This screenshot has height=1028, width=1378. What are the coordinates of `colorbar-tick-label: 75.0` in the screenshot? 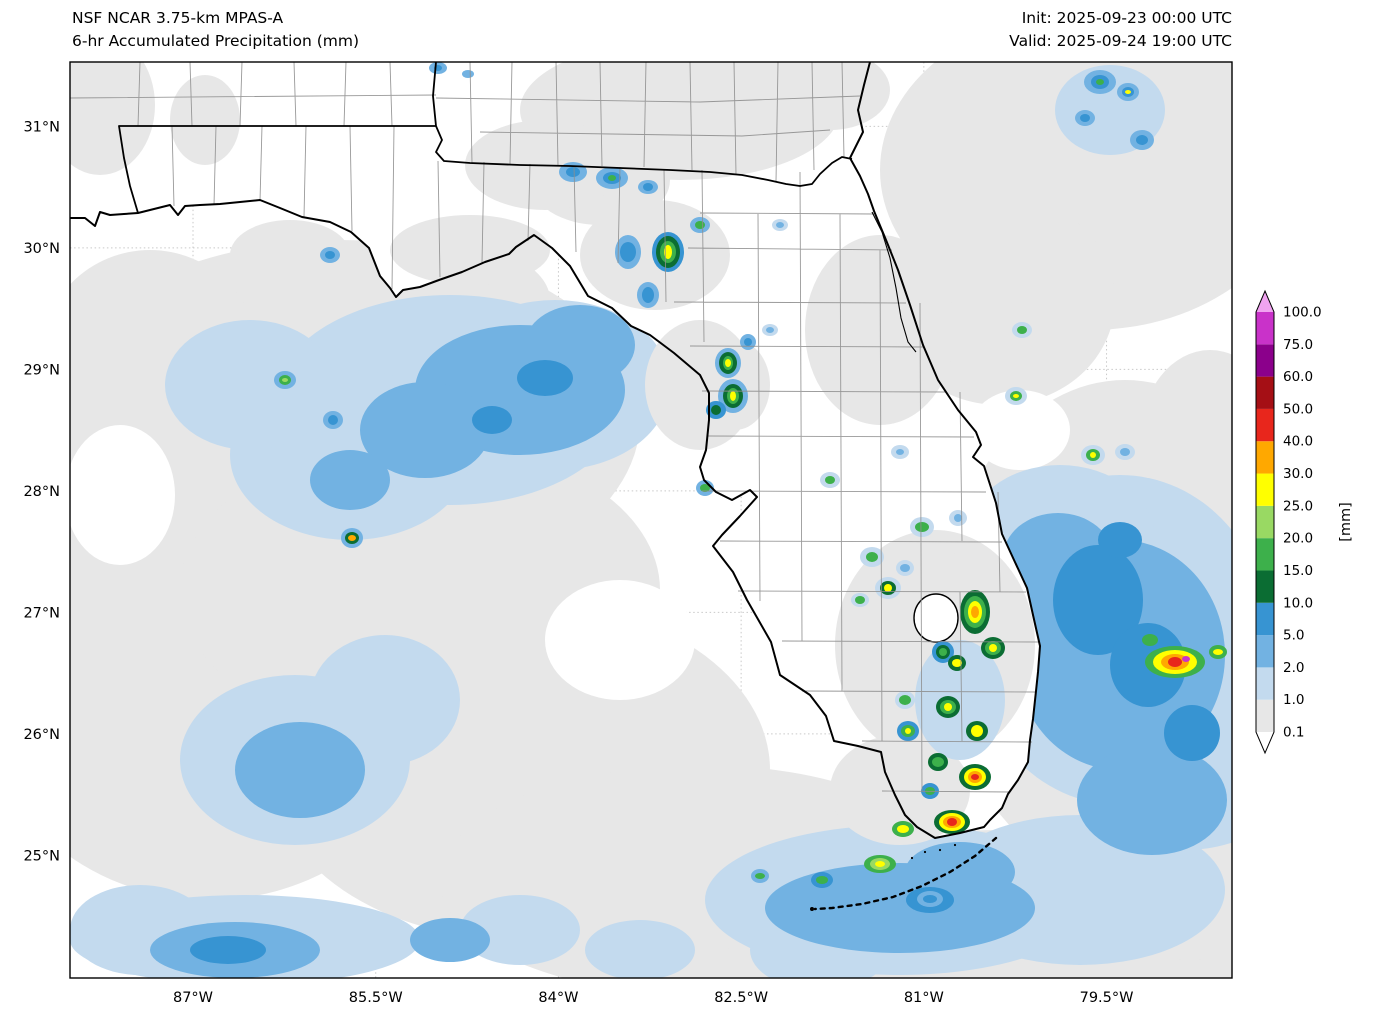 It's located at (1298, 345).